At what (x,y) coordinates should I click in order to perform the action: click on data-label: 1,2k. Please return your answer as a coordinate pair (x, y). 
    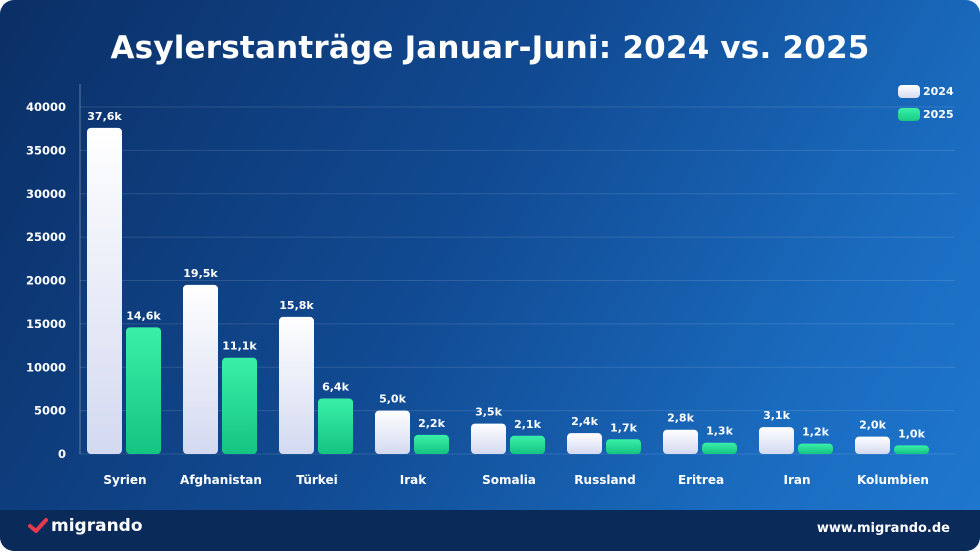
    Looking at the image, I should click on (815, 432).